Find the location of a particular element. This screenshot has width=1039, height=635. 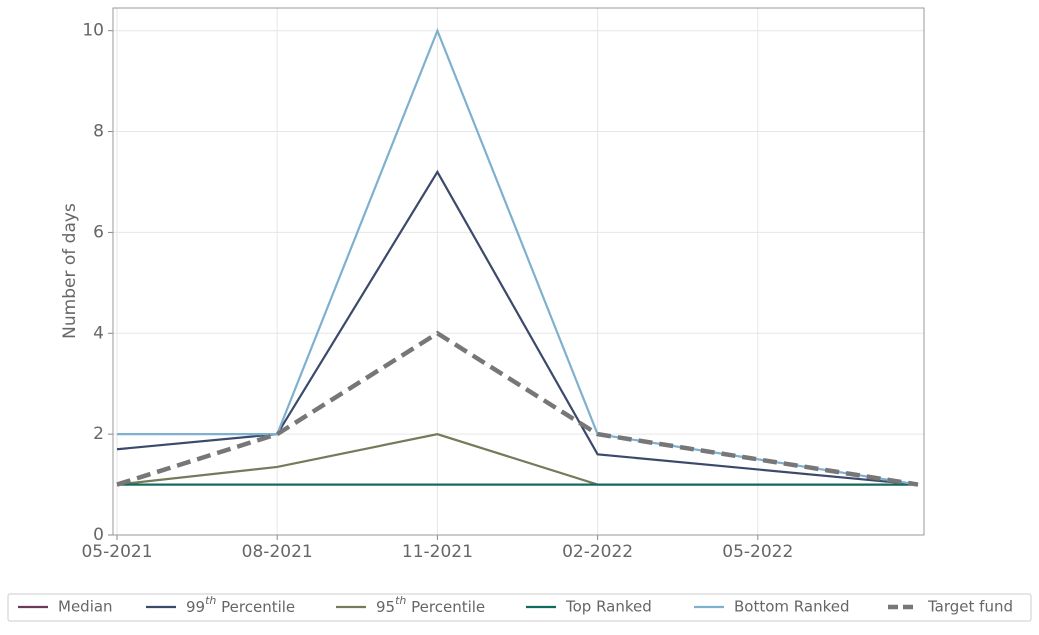

y-tick-label: 0 is located at coordinates (98, 535).